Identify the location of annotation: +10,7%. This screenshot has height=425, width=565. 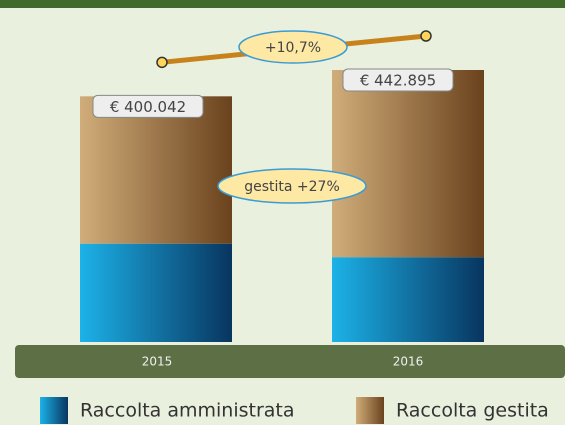
(293, 48).